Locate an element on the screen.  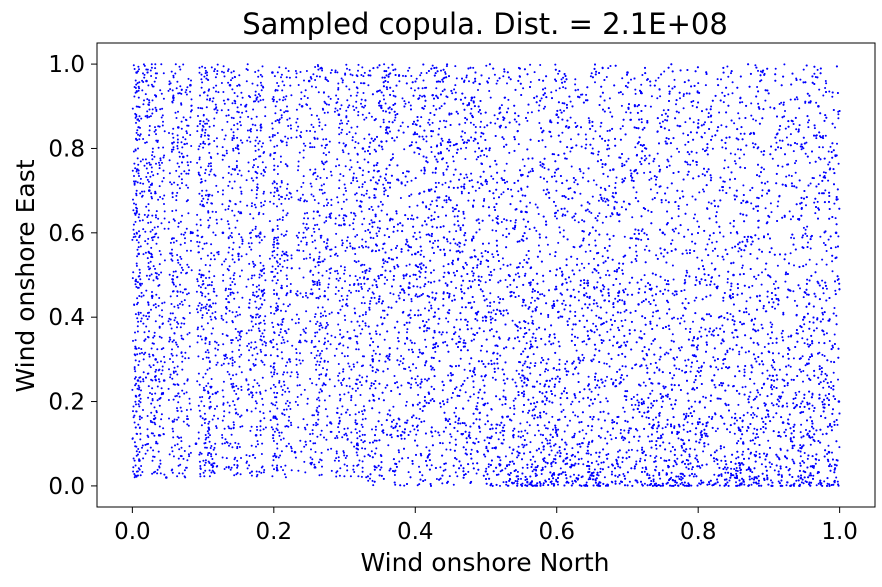
x-axis-label: Wind onshore North is located at coordinates (484, 562).